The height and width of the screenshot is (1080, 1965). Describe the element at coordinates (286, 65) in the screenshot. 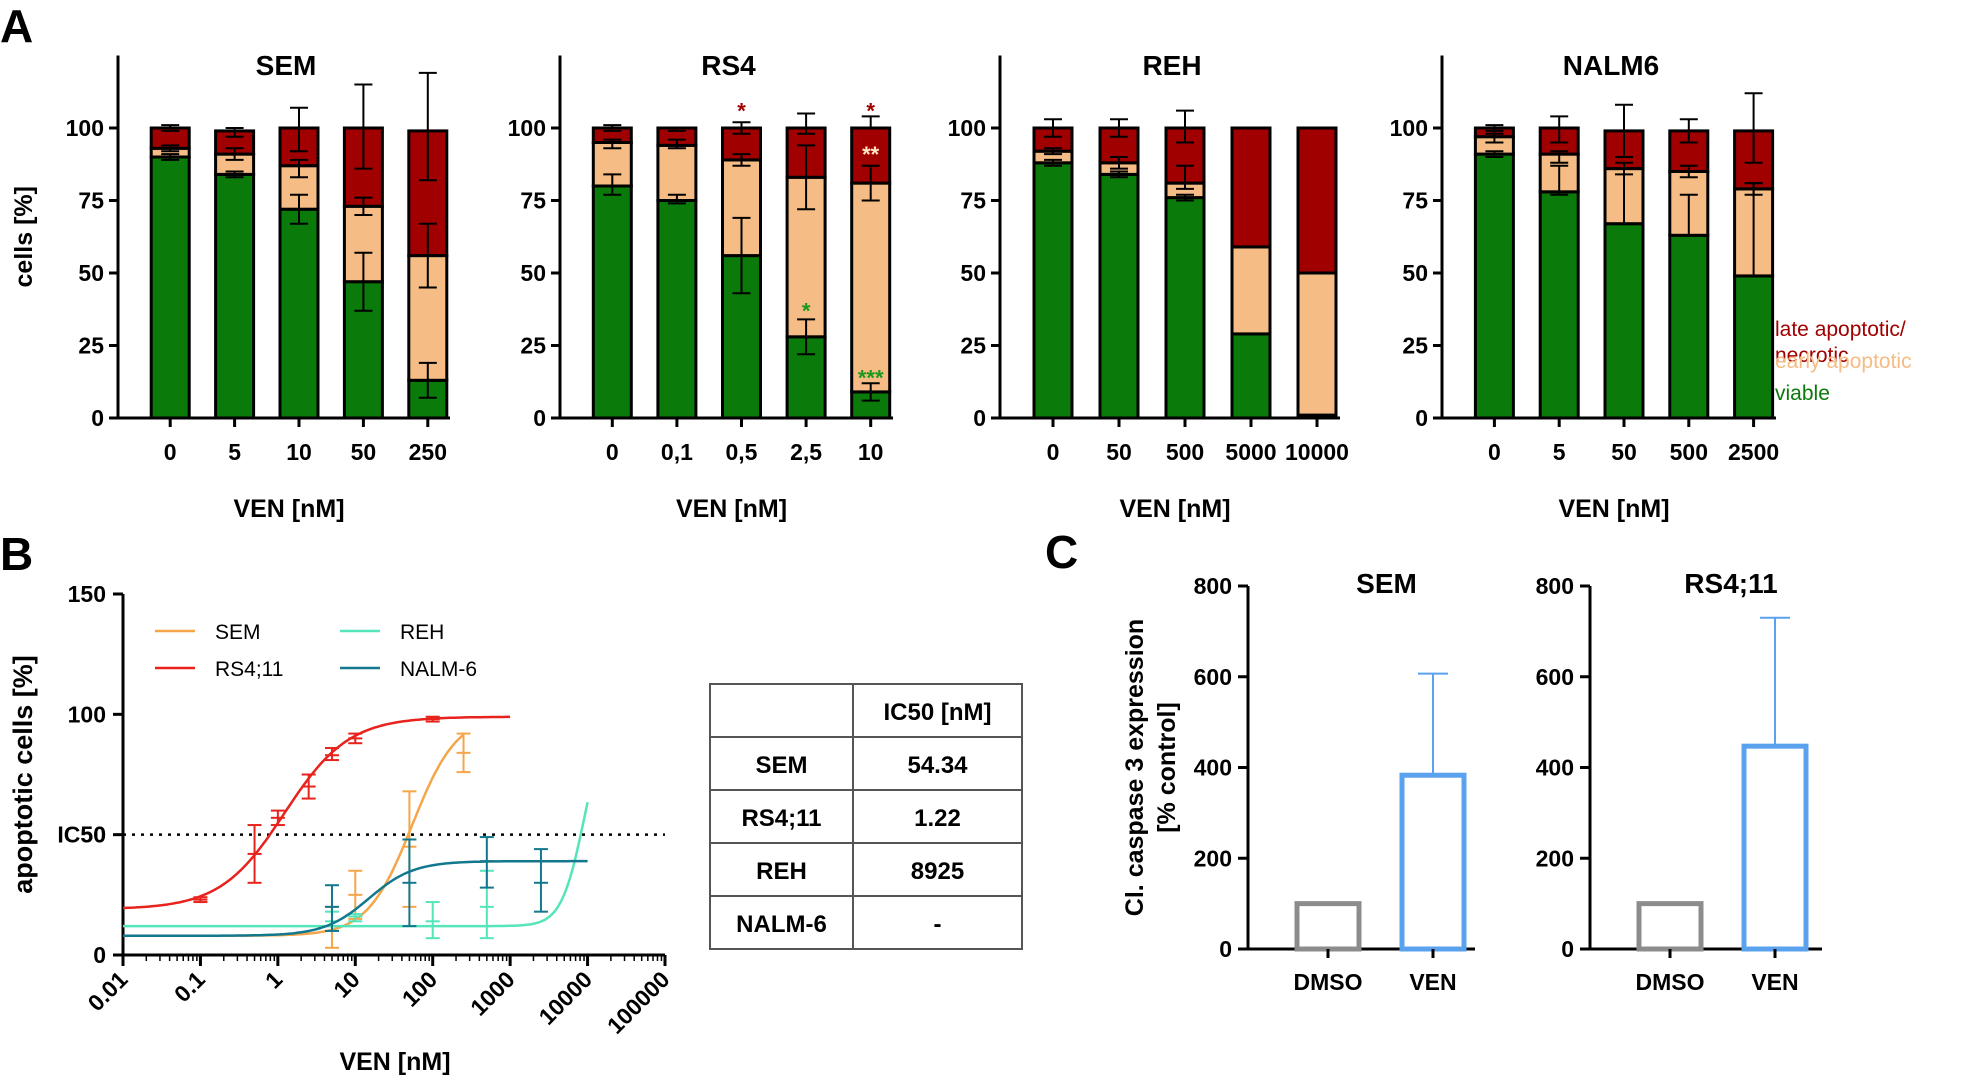

I see `chart-title: SEM` at that location.